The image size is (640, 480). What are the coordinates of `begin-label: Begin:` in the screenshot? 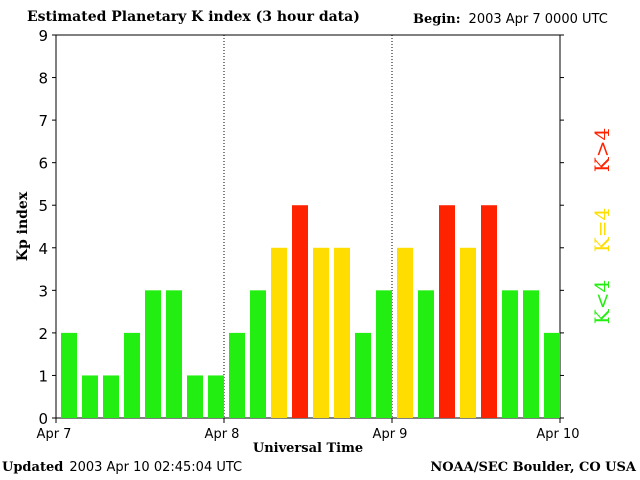 It's located at (437, 19).